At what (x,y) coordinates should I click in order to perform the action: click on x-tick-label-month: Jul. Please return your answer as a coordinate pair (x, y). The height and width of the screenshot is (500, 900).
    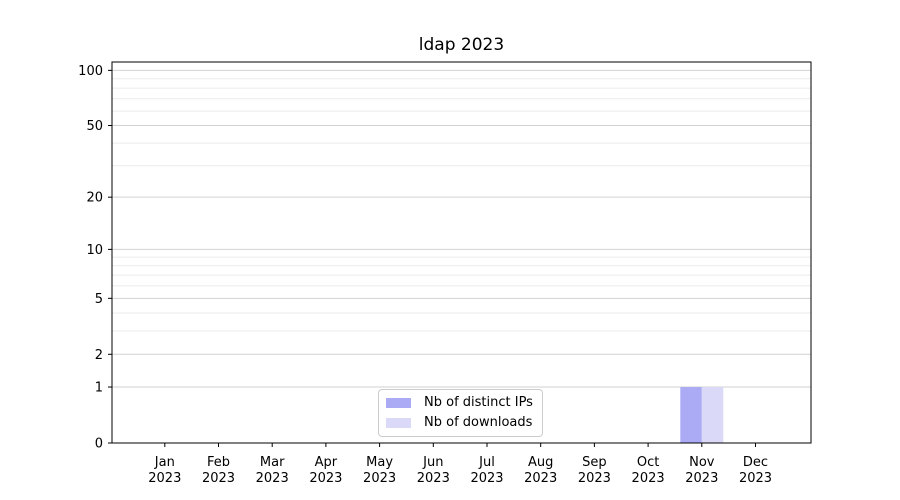
    Looking at the image, I should click on (486, 462).